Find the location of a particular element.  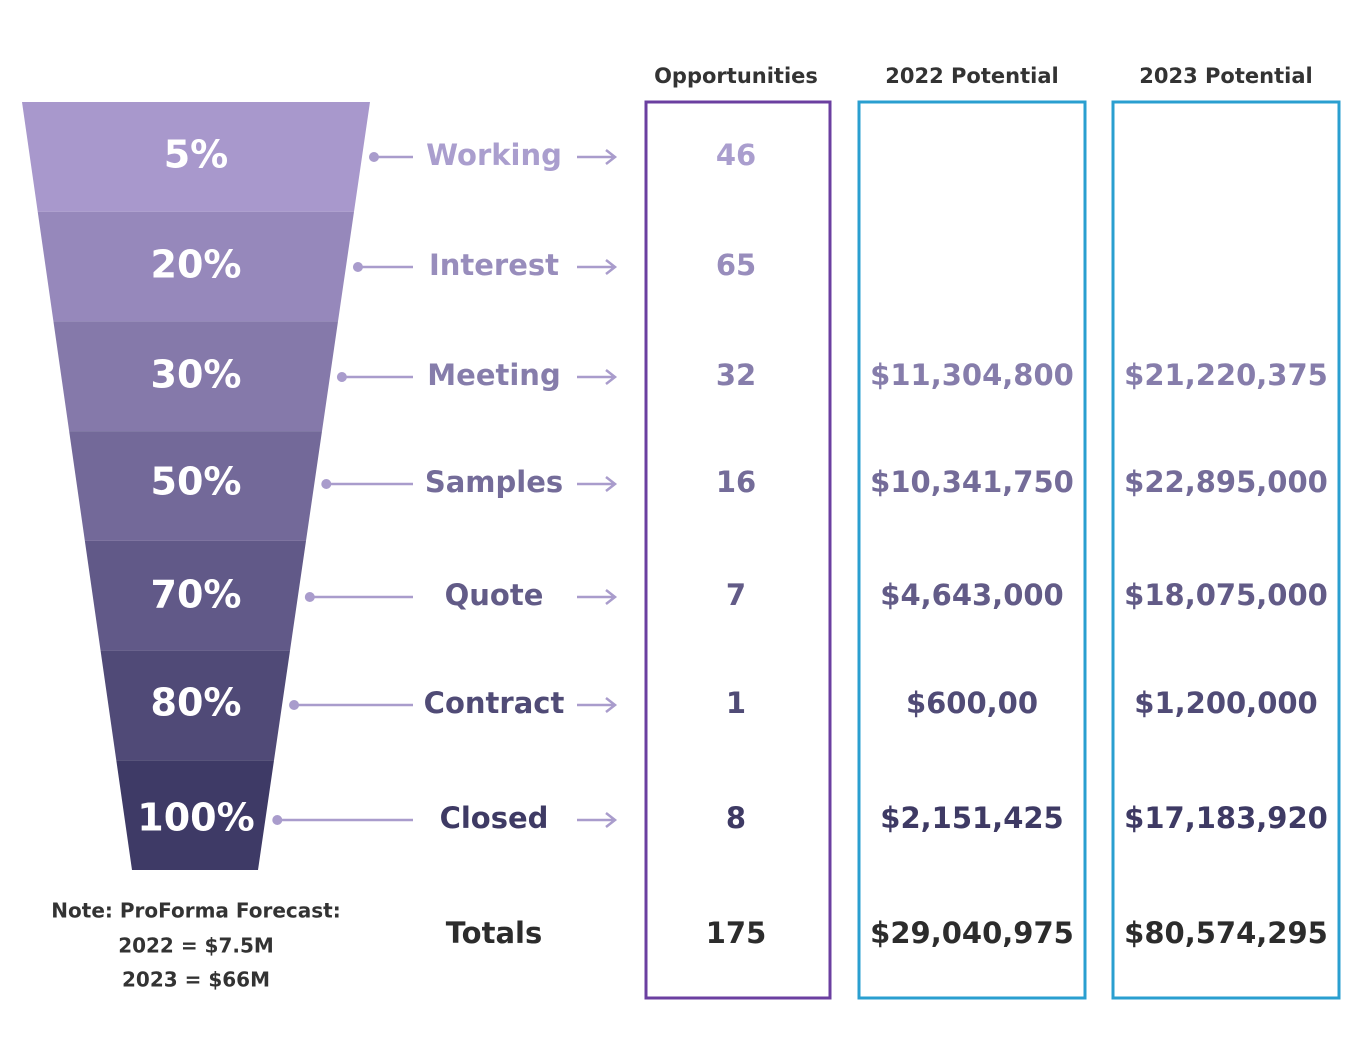

stage-percent: 20% is located at coordinates (196, 265).